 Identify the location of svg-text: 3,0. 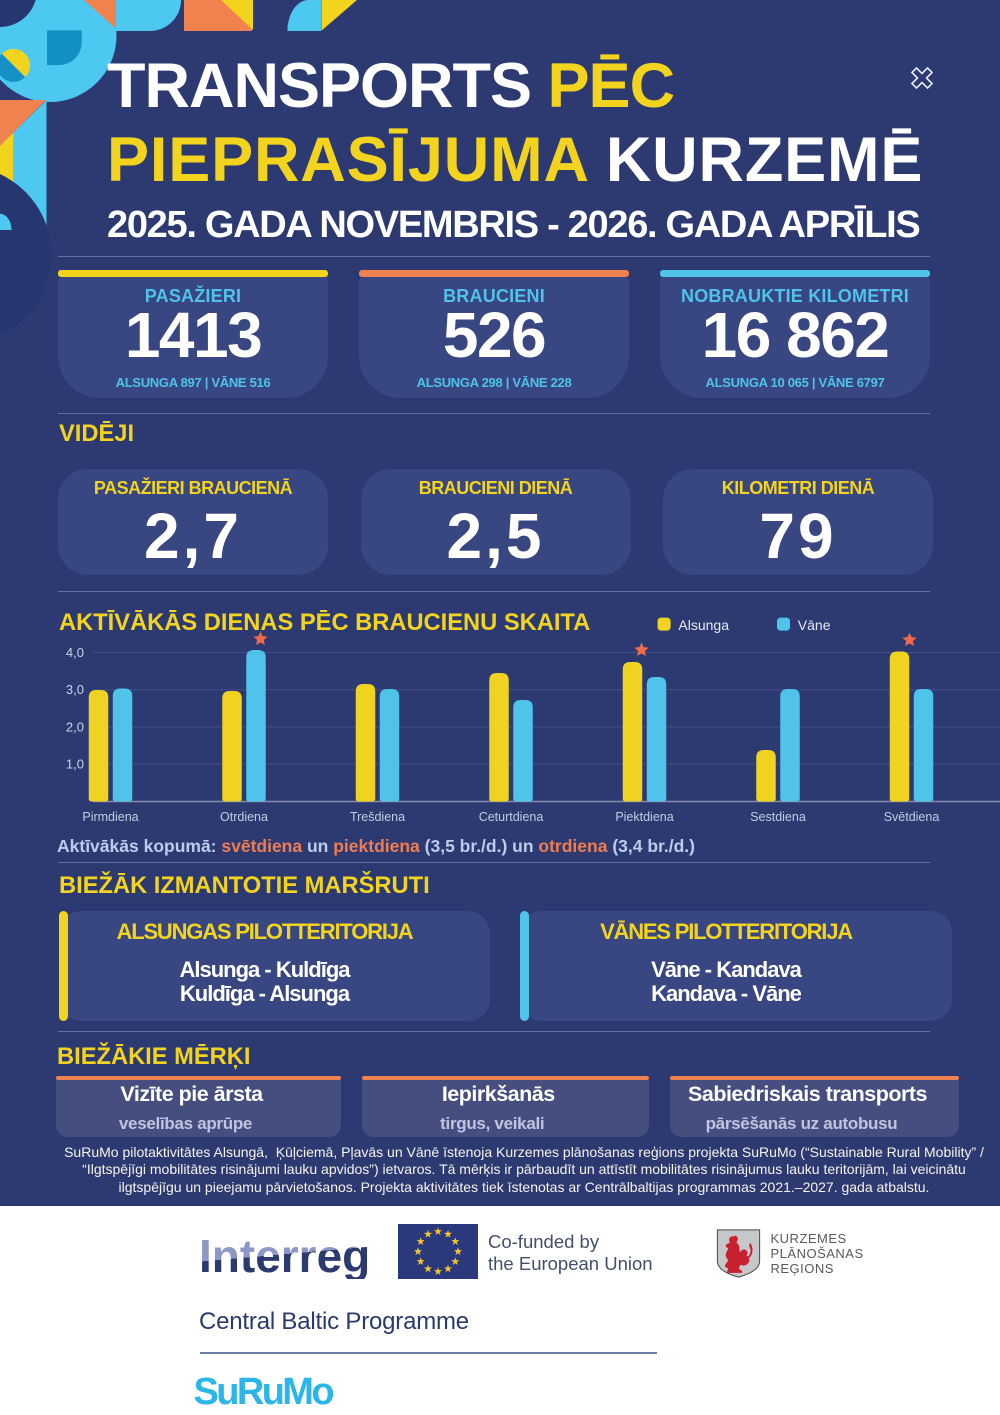
(75, 689).